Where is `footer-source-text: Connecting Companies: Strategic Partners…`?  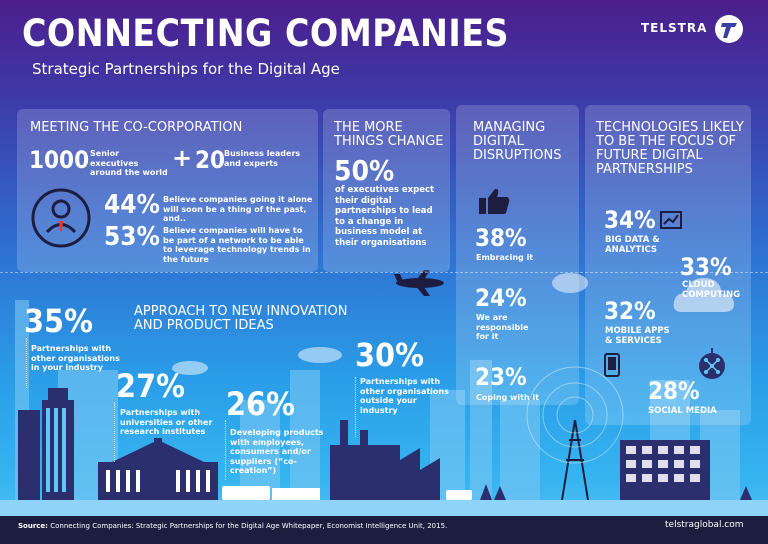 footer-source-text: Connecting Companies: Strategic Partners… is located at coordinates (249, 526).